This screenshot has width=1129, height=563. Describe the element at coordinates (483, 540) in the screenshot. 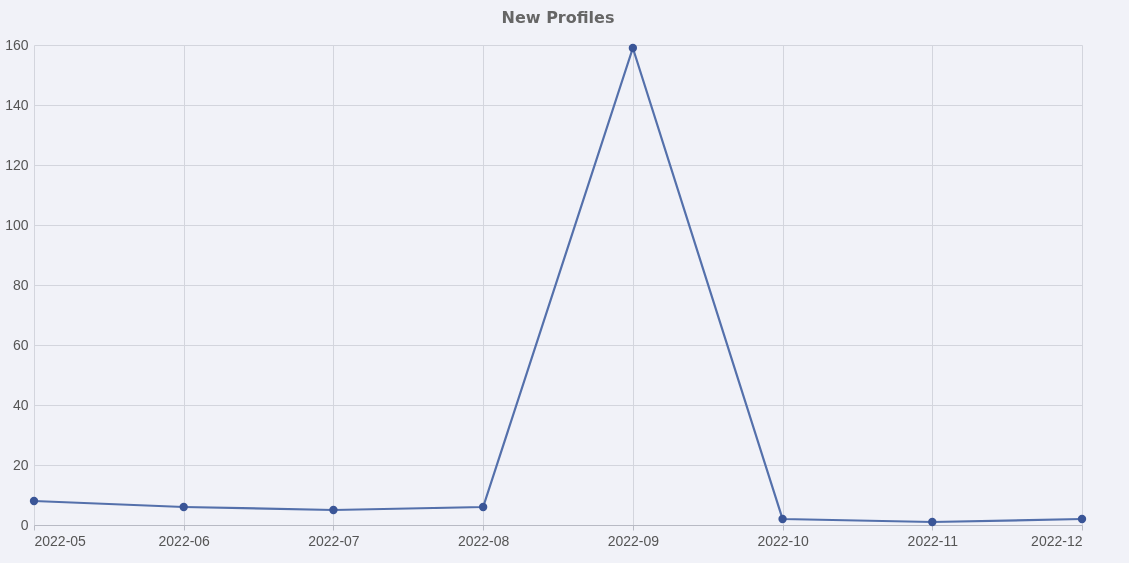

I see `x-tick-label: 2022-08` at that location.